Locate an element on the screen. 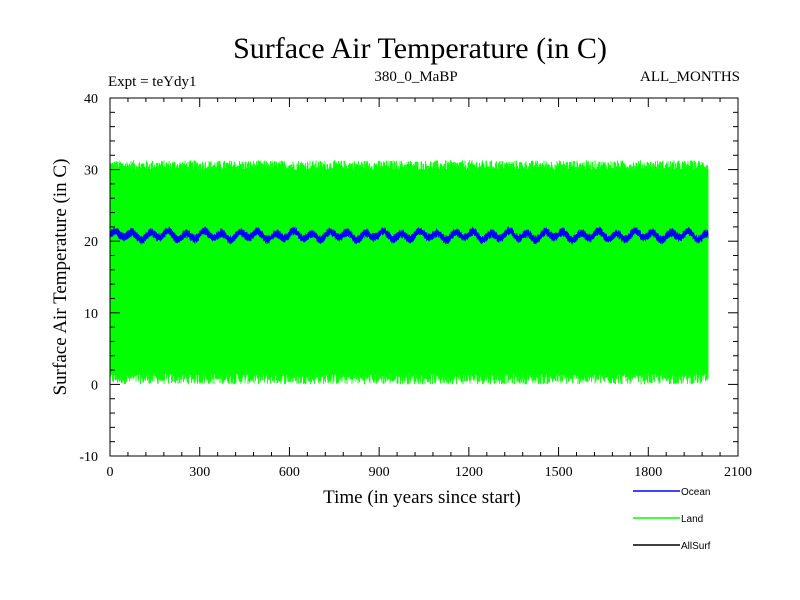 The image size is (800, 600). x-tick-label: 1200 is located at coordinates (469, 472).